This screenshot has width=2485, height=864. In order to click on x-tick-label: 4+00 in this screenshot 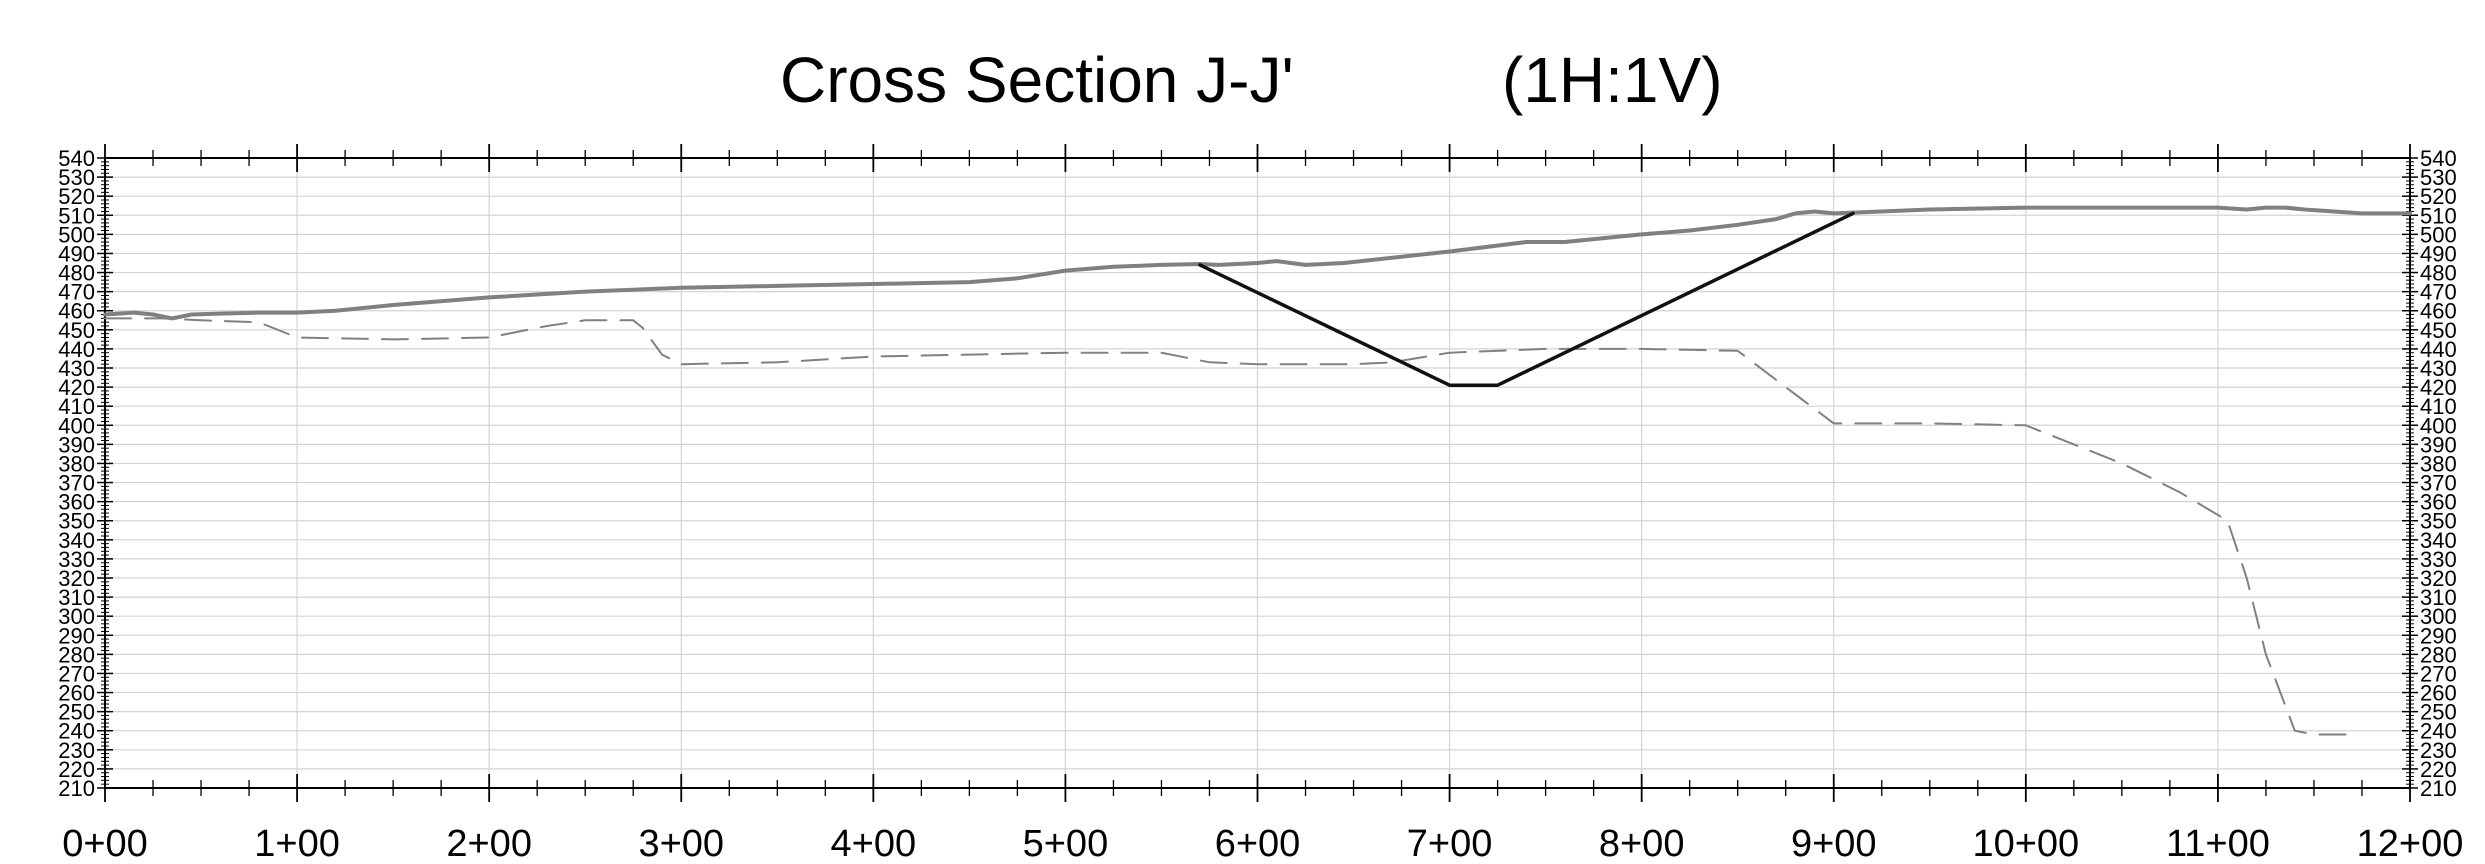, I will do `click(874, 843)`.